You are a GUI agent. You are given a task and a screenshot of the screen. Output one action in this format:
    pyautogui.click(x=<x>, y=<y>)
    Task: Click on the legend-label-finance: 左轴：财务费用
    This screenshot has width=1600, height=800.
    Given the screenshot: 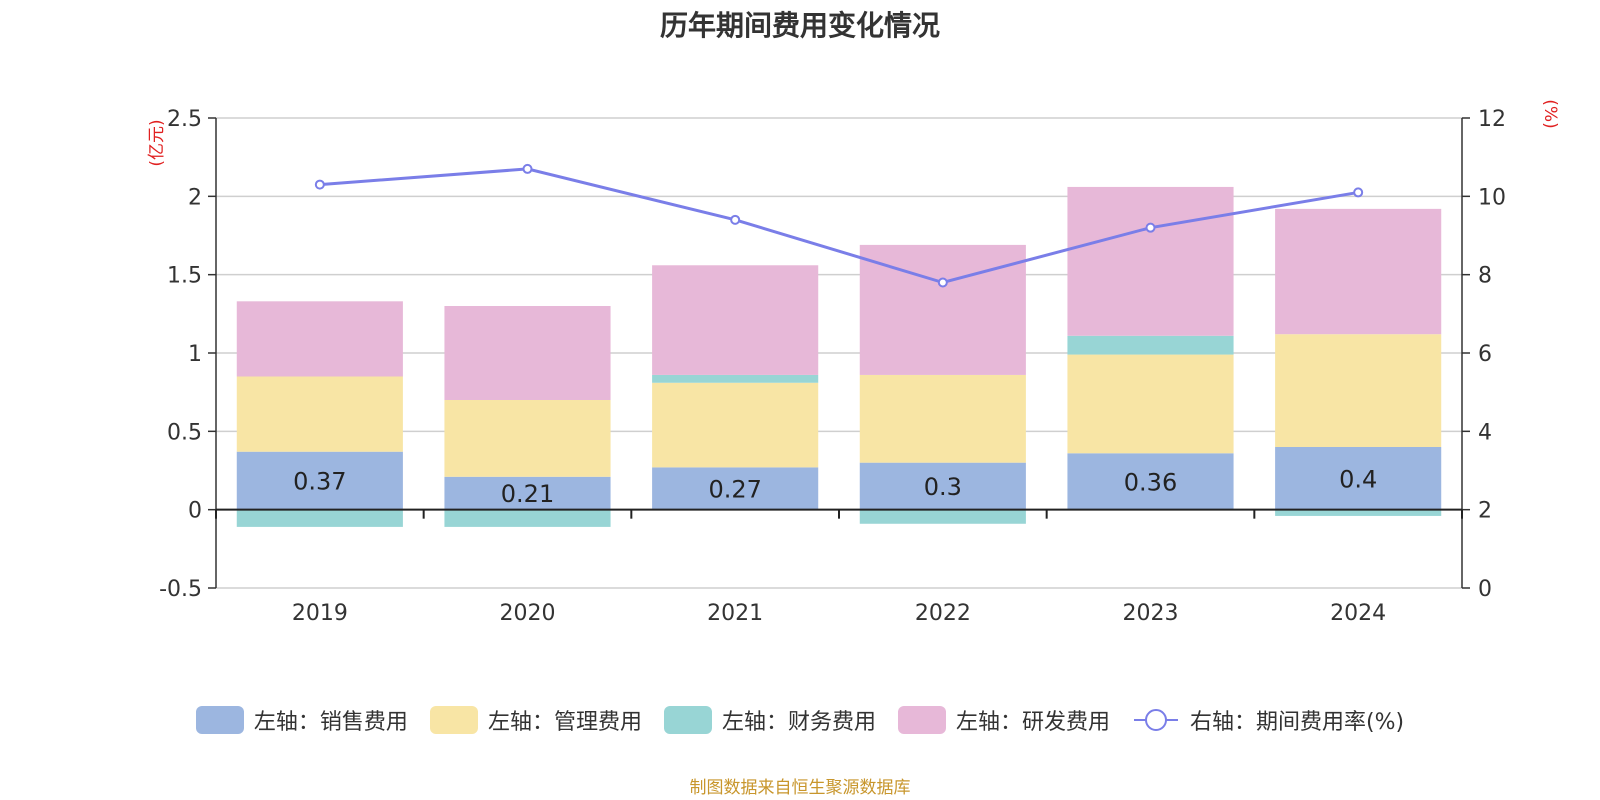 What is the action you would take?
    pyautogui.click(x=798, y=722)
    